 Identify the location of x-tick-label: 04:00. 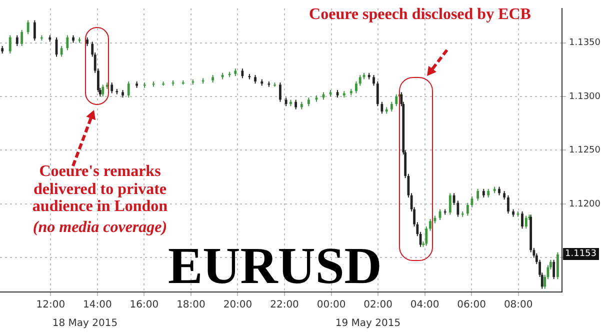
(425, 305).